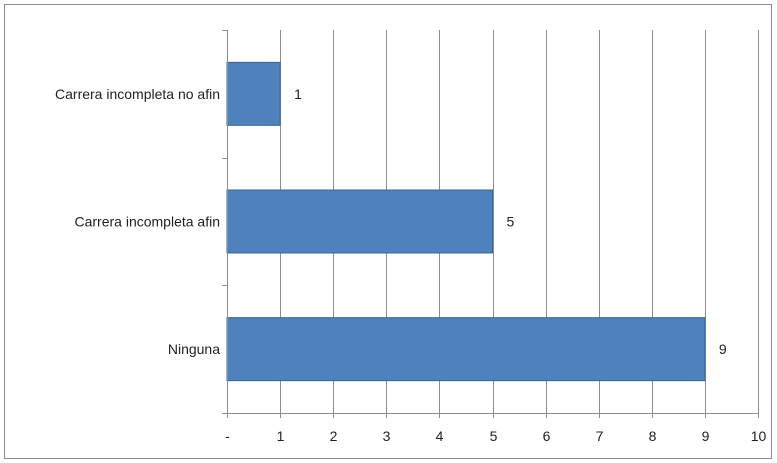 The height and width of the screenshot is (463, 777). I want to click on x-tick-label: 4, so click(440, 436).